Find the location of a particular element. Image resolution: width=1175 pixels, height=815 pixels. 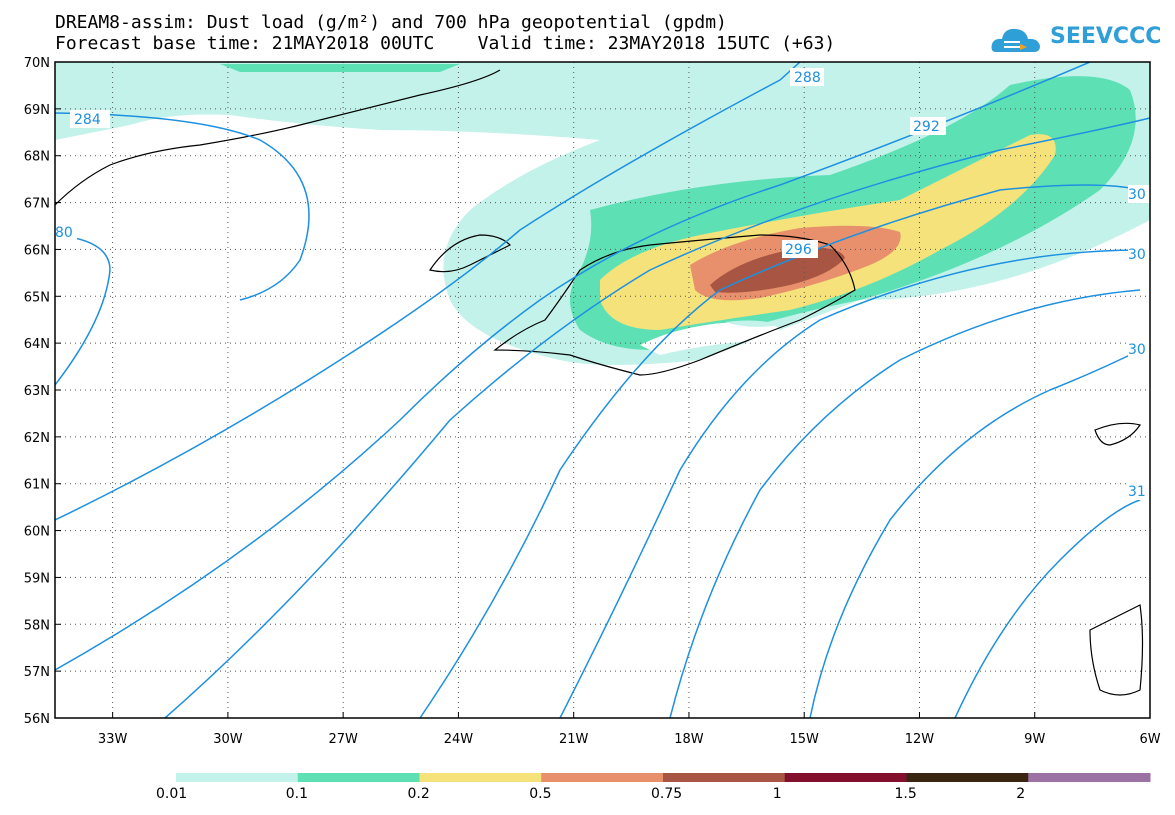

lat-label: 65N is located at coordinates (37, 297).